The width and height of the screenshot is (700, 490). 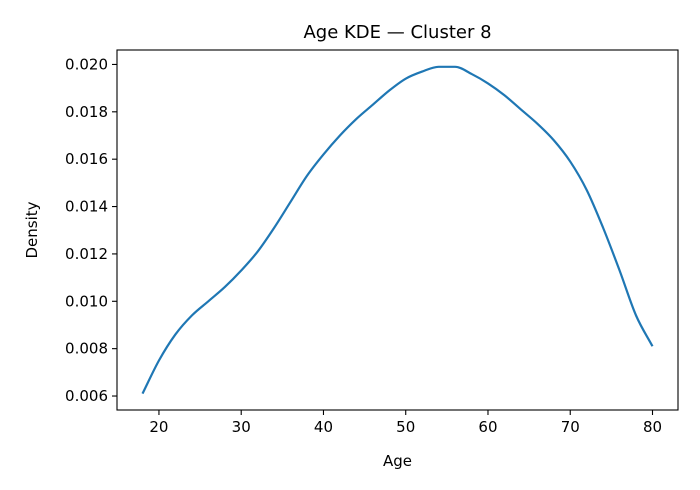 What do you see at coordinates (323, 427) in the screenshot?
I see `x-tick-label: 40` at bounding box center [323, 427].